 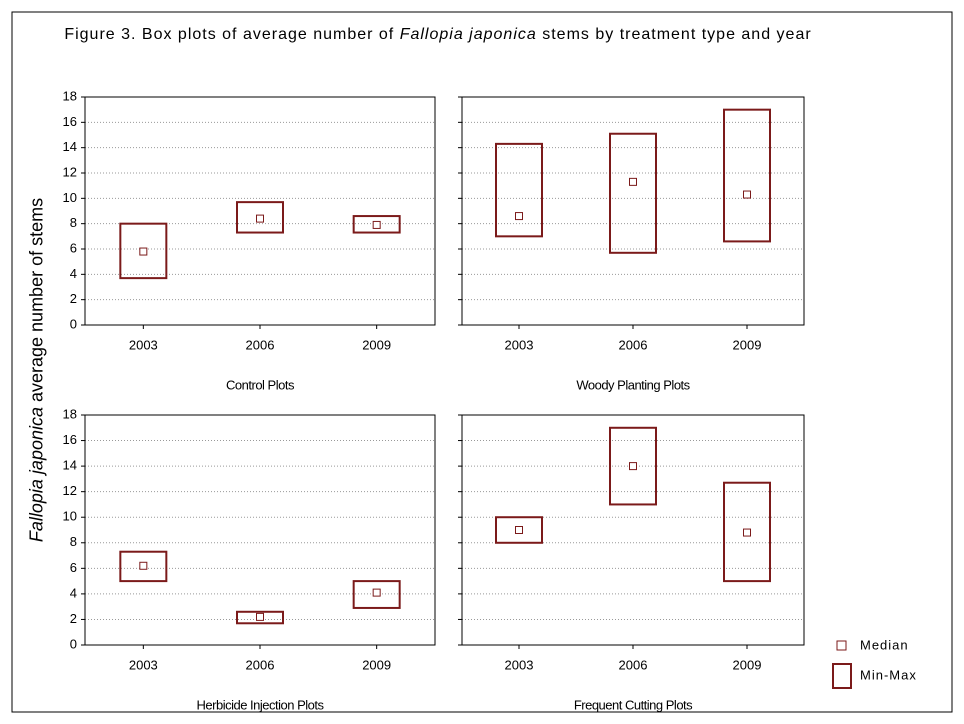 I want to click on x-axis-label: Frequent Cutting Plots, so click(x=633, y=704).